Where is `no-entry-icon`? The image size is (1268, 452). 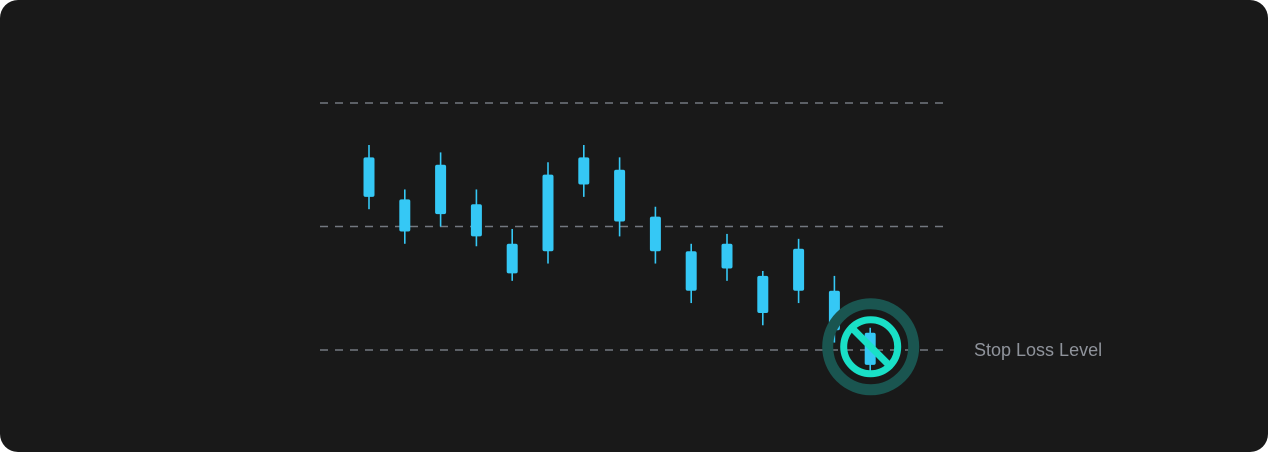
no-entry-icon is located at coordinates (871, 347).